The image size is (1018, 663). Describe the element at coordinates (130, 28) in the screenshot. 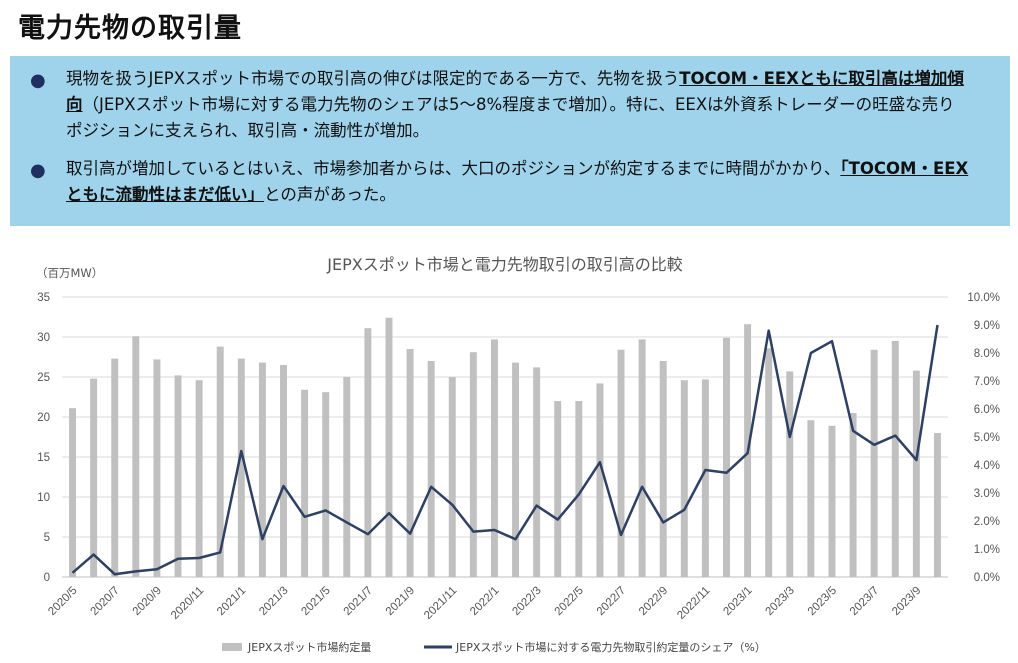

I see `page-title: 電力先物の取引量` at that location.